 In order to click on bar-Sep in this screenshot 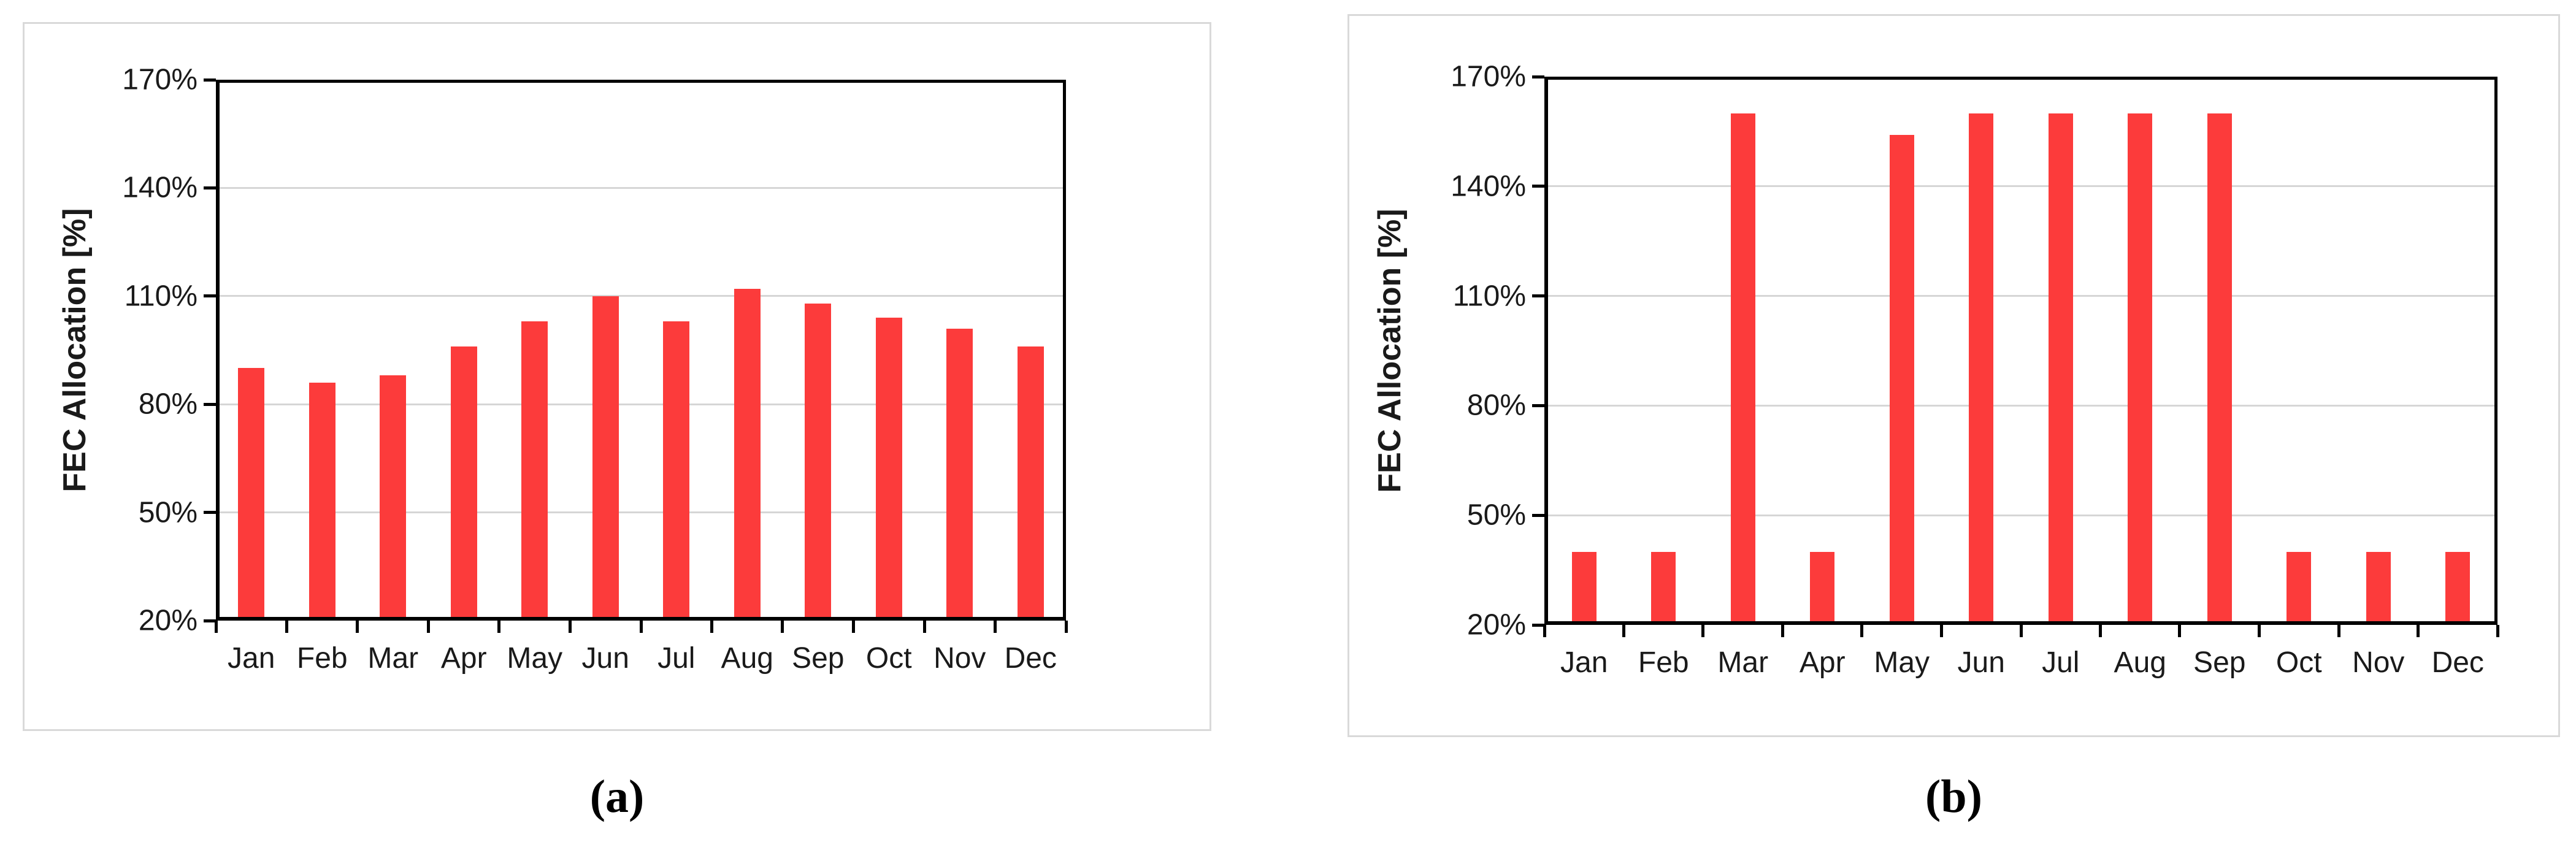, I will do `click(818, 462)`.